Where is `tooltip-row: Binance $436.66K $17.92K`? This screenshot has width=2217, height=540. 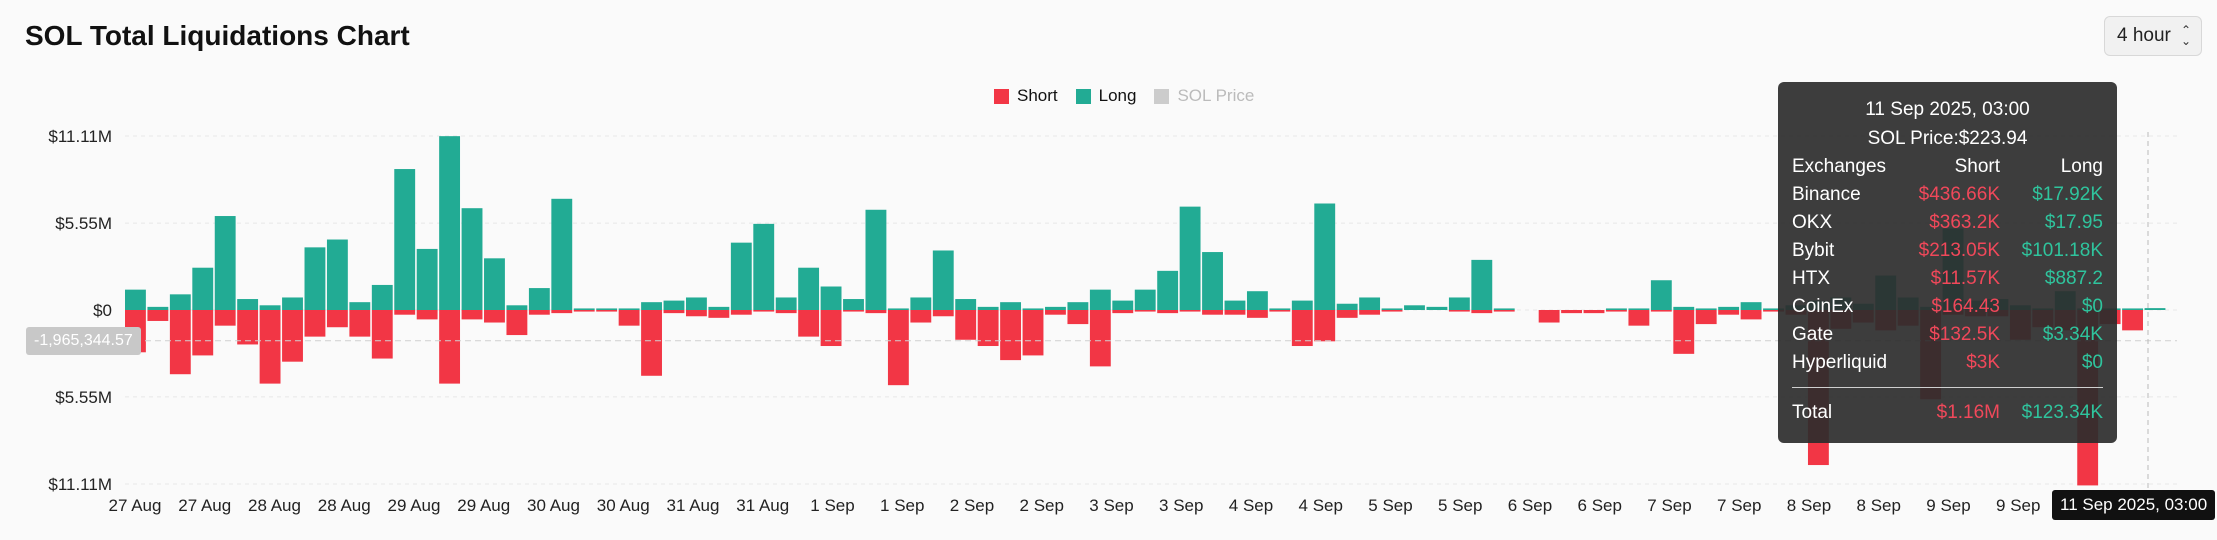
tooltip-row: Binance $436.66K $17.92K is located at coordinates (1947, 198).